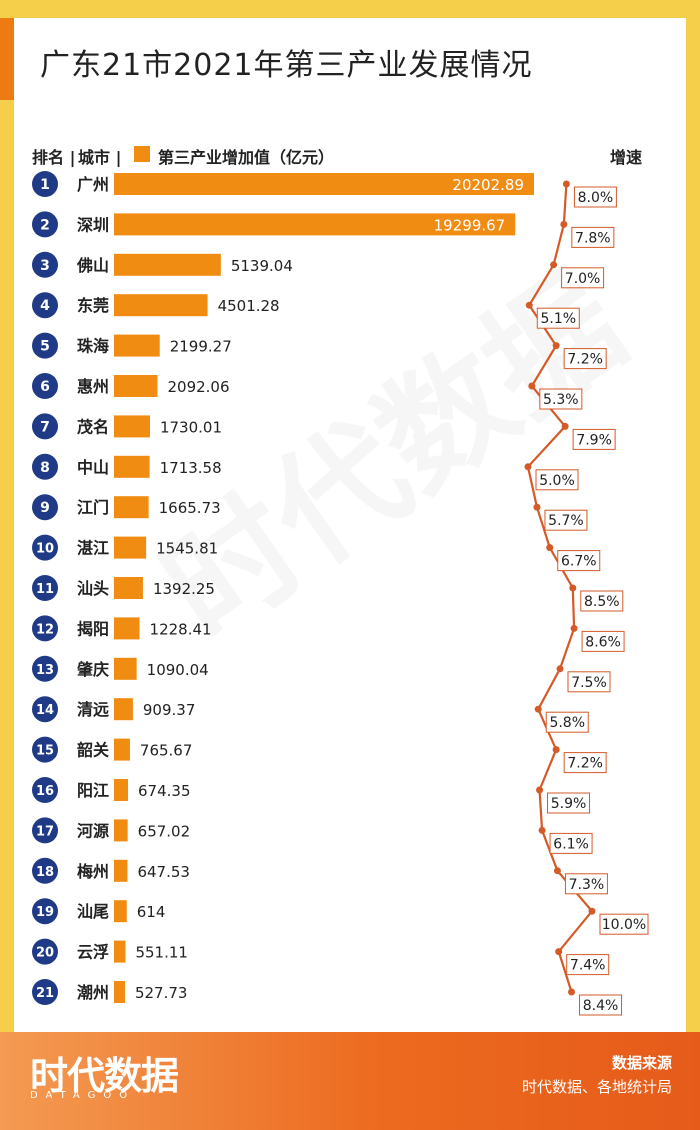 This screenshot has height=1130, width=700. What do you see at coordinates (558, 319) in the screenshot?
I see `growth-label: 5.1%` at bounding box center [558, 319].